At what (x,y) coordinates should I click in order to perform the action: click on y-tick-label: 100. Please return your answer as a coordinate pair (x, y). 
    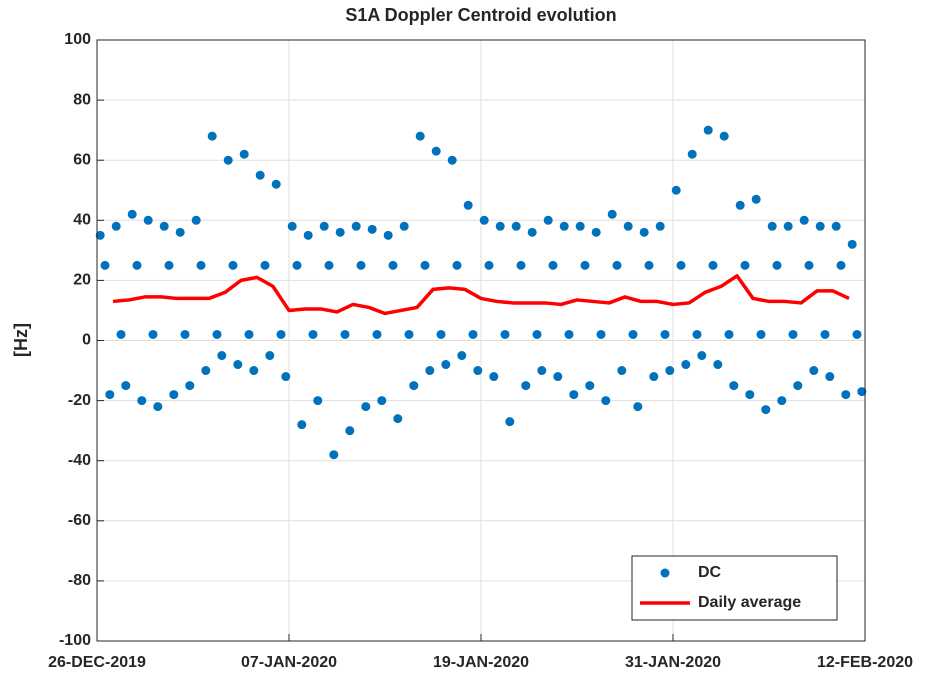
    Looking at the image, I should click on (77, 39).